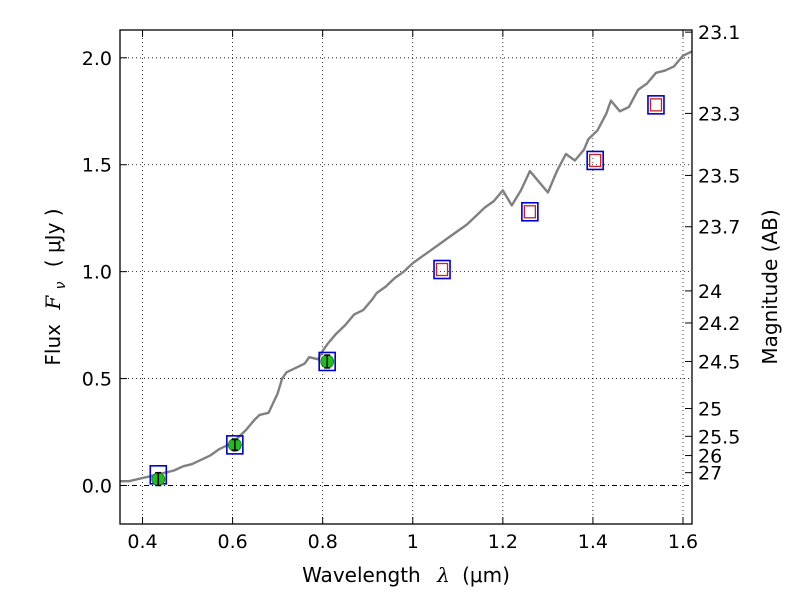  I want to click on x-tick-label: 1, so click(413, 542).